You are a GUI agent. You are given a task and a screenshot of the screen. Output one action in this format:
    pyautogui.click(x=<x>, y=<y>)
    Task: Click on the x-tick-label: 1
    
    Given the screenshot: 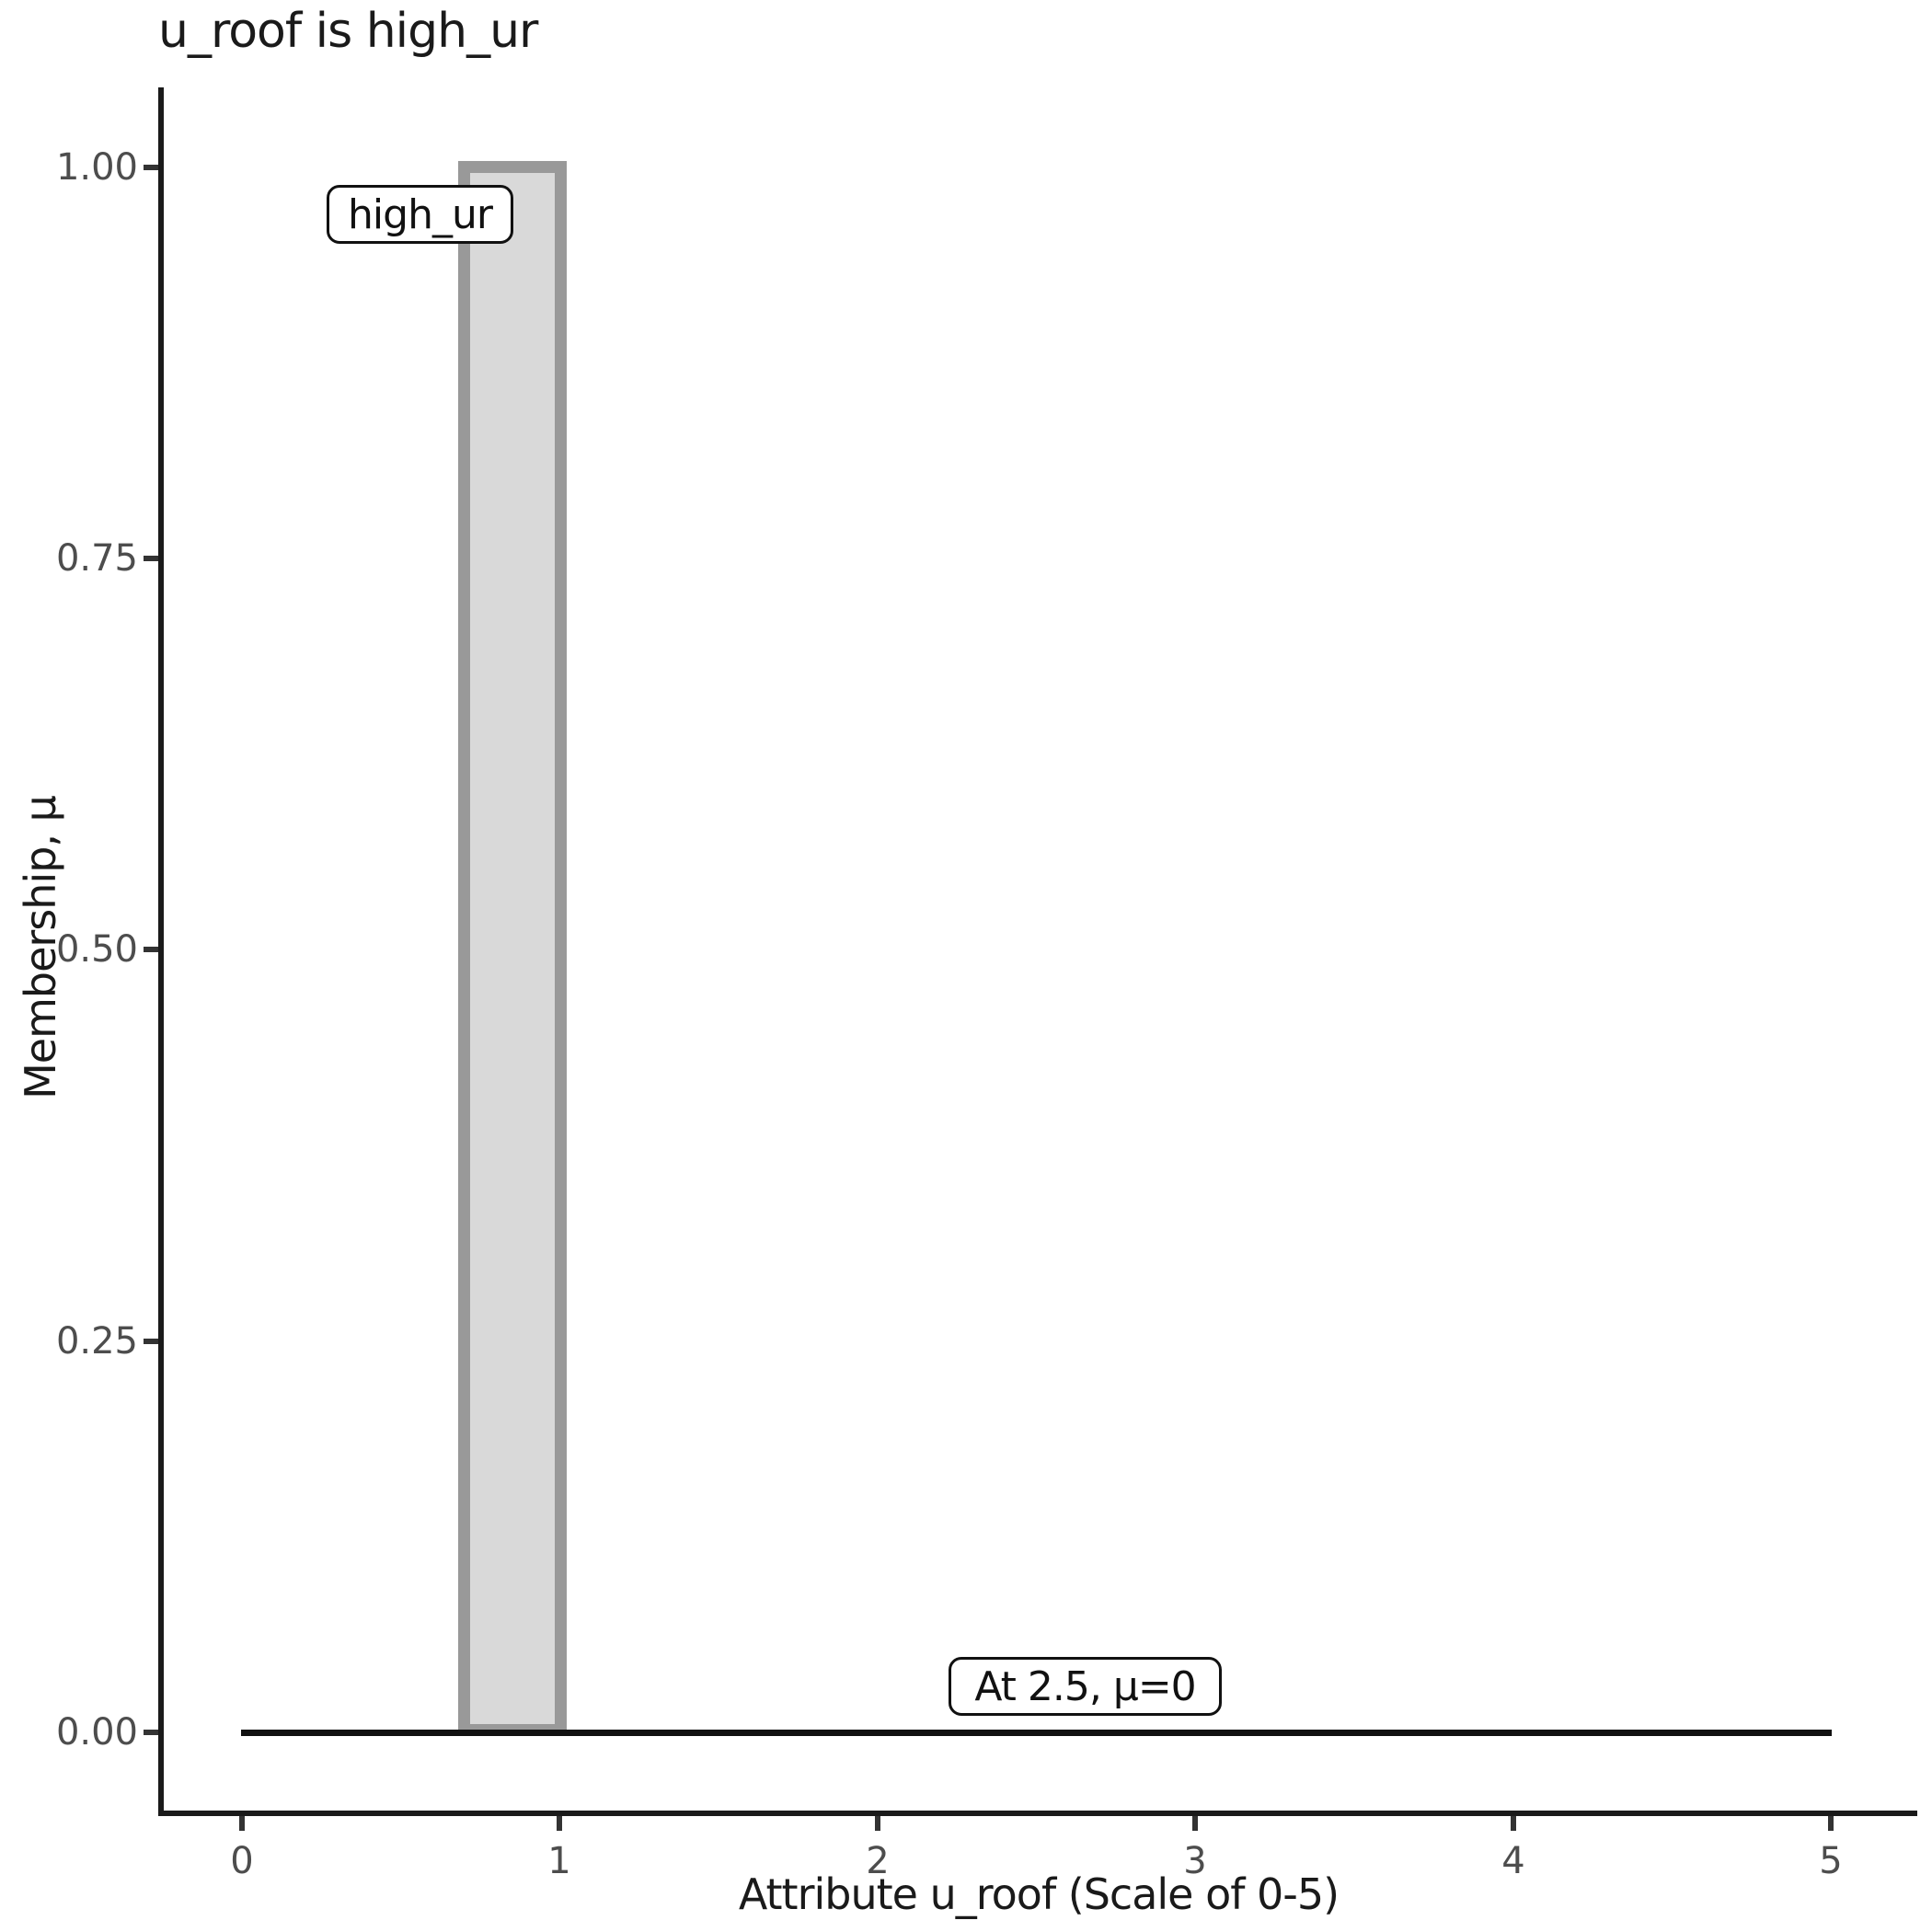 What is the action you would take?
    pyautogui.click(x=559, y=1861)
    